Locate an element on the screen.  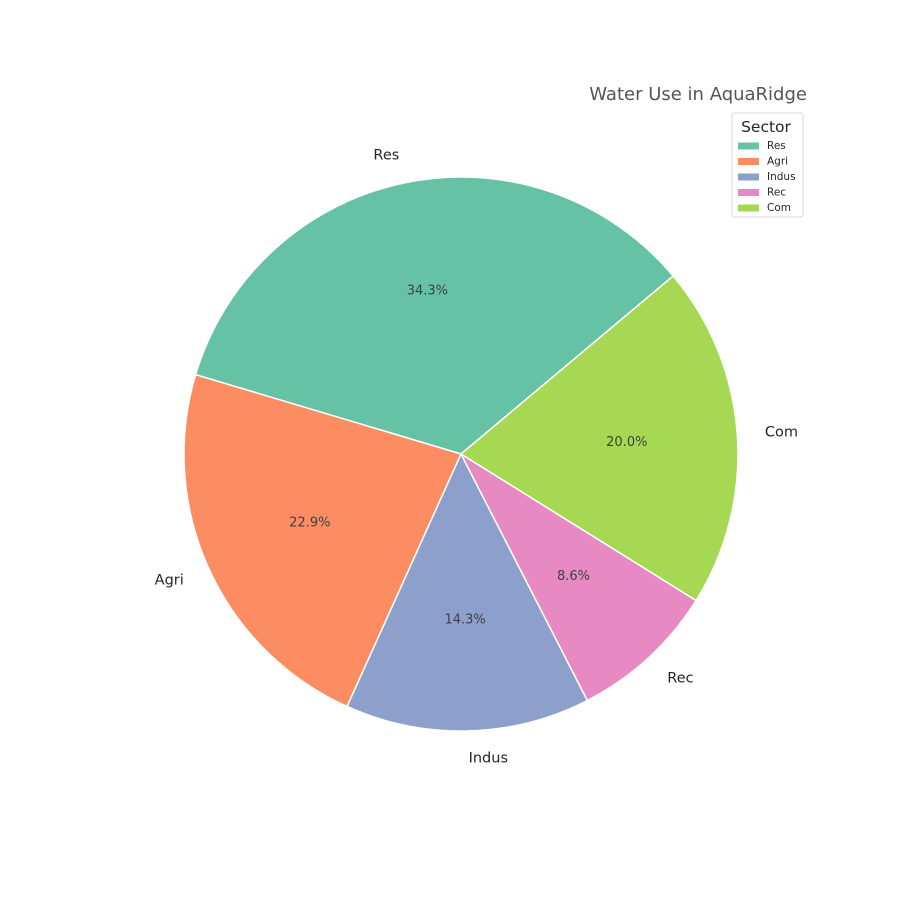
legend-label-rec: Rec is located at coordinates (776, 193).